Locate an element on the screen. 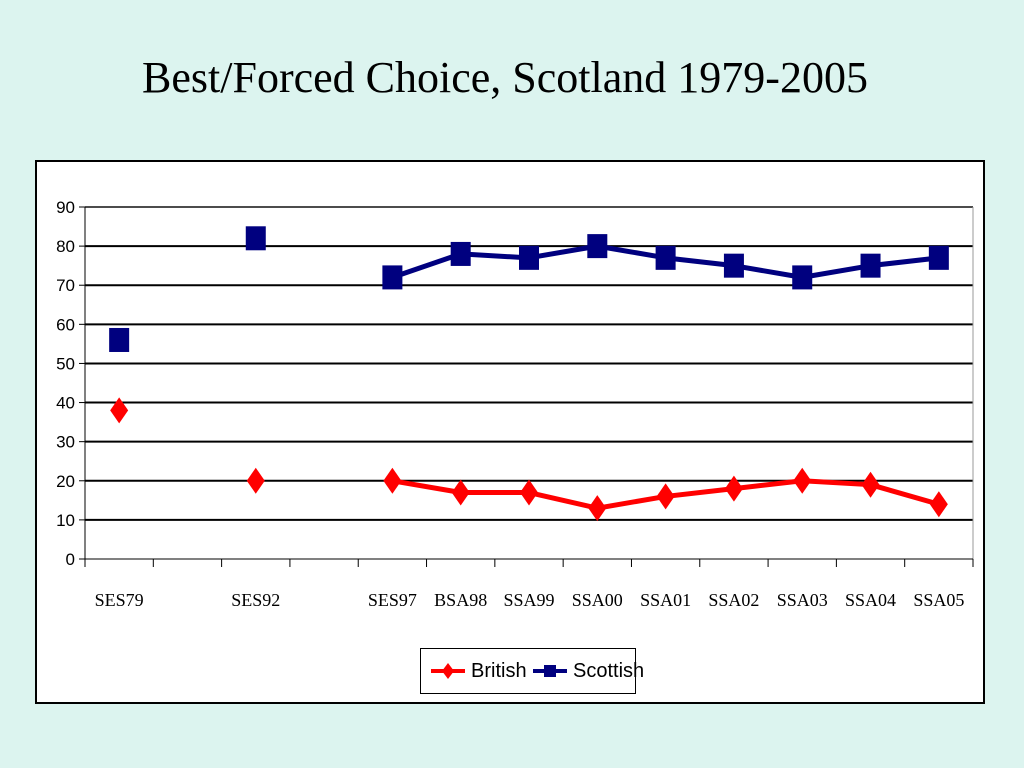 This screenshot has height=768, width=1024. ytick-label-50: 50 is located at coordinates (65, 363).